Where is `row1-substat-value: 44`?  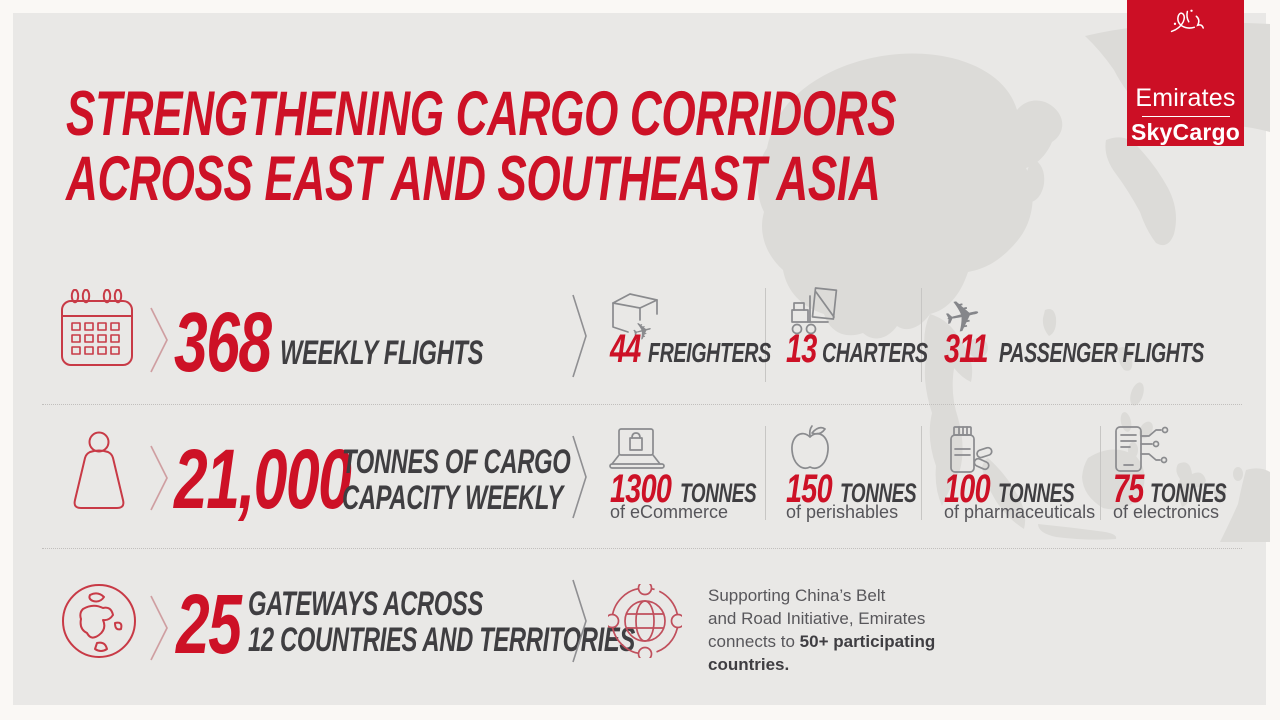 row1-substat-value: 44 is located at coordinates (625, 349).